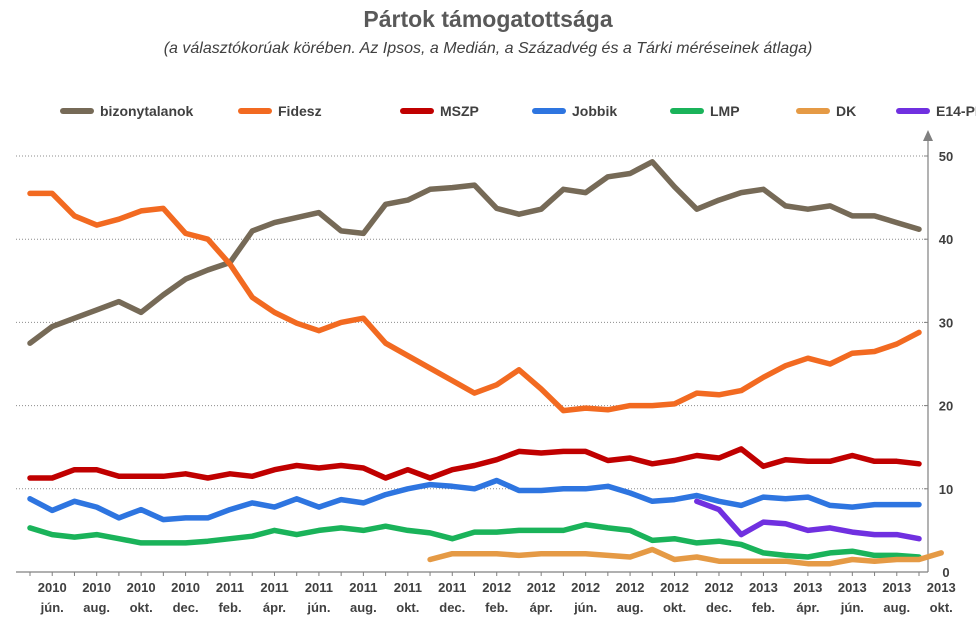 This screenshot has width=976, height=627. What do you see at coordinates (846, 111) in the screenshot?
I see `legend-label: DK` at bounding box center [846, 111].